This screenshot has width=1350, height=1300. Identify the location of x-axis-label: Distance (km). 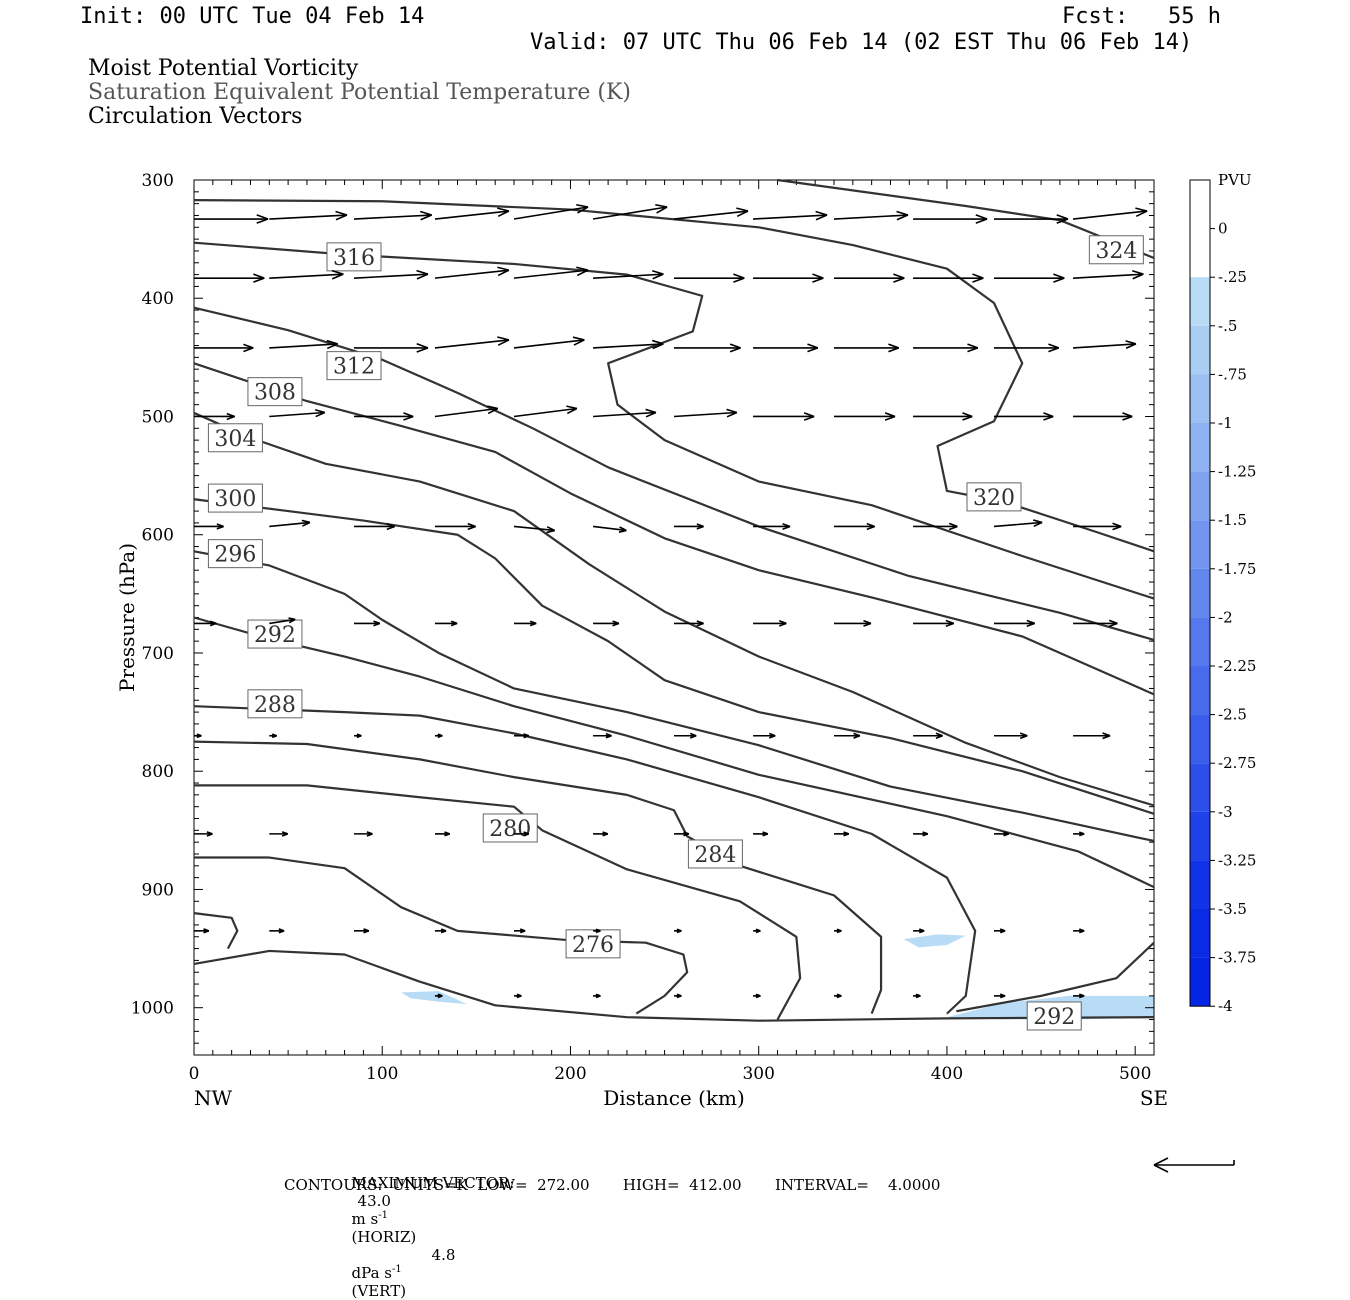
(674, 1098).